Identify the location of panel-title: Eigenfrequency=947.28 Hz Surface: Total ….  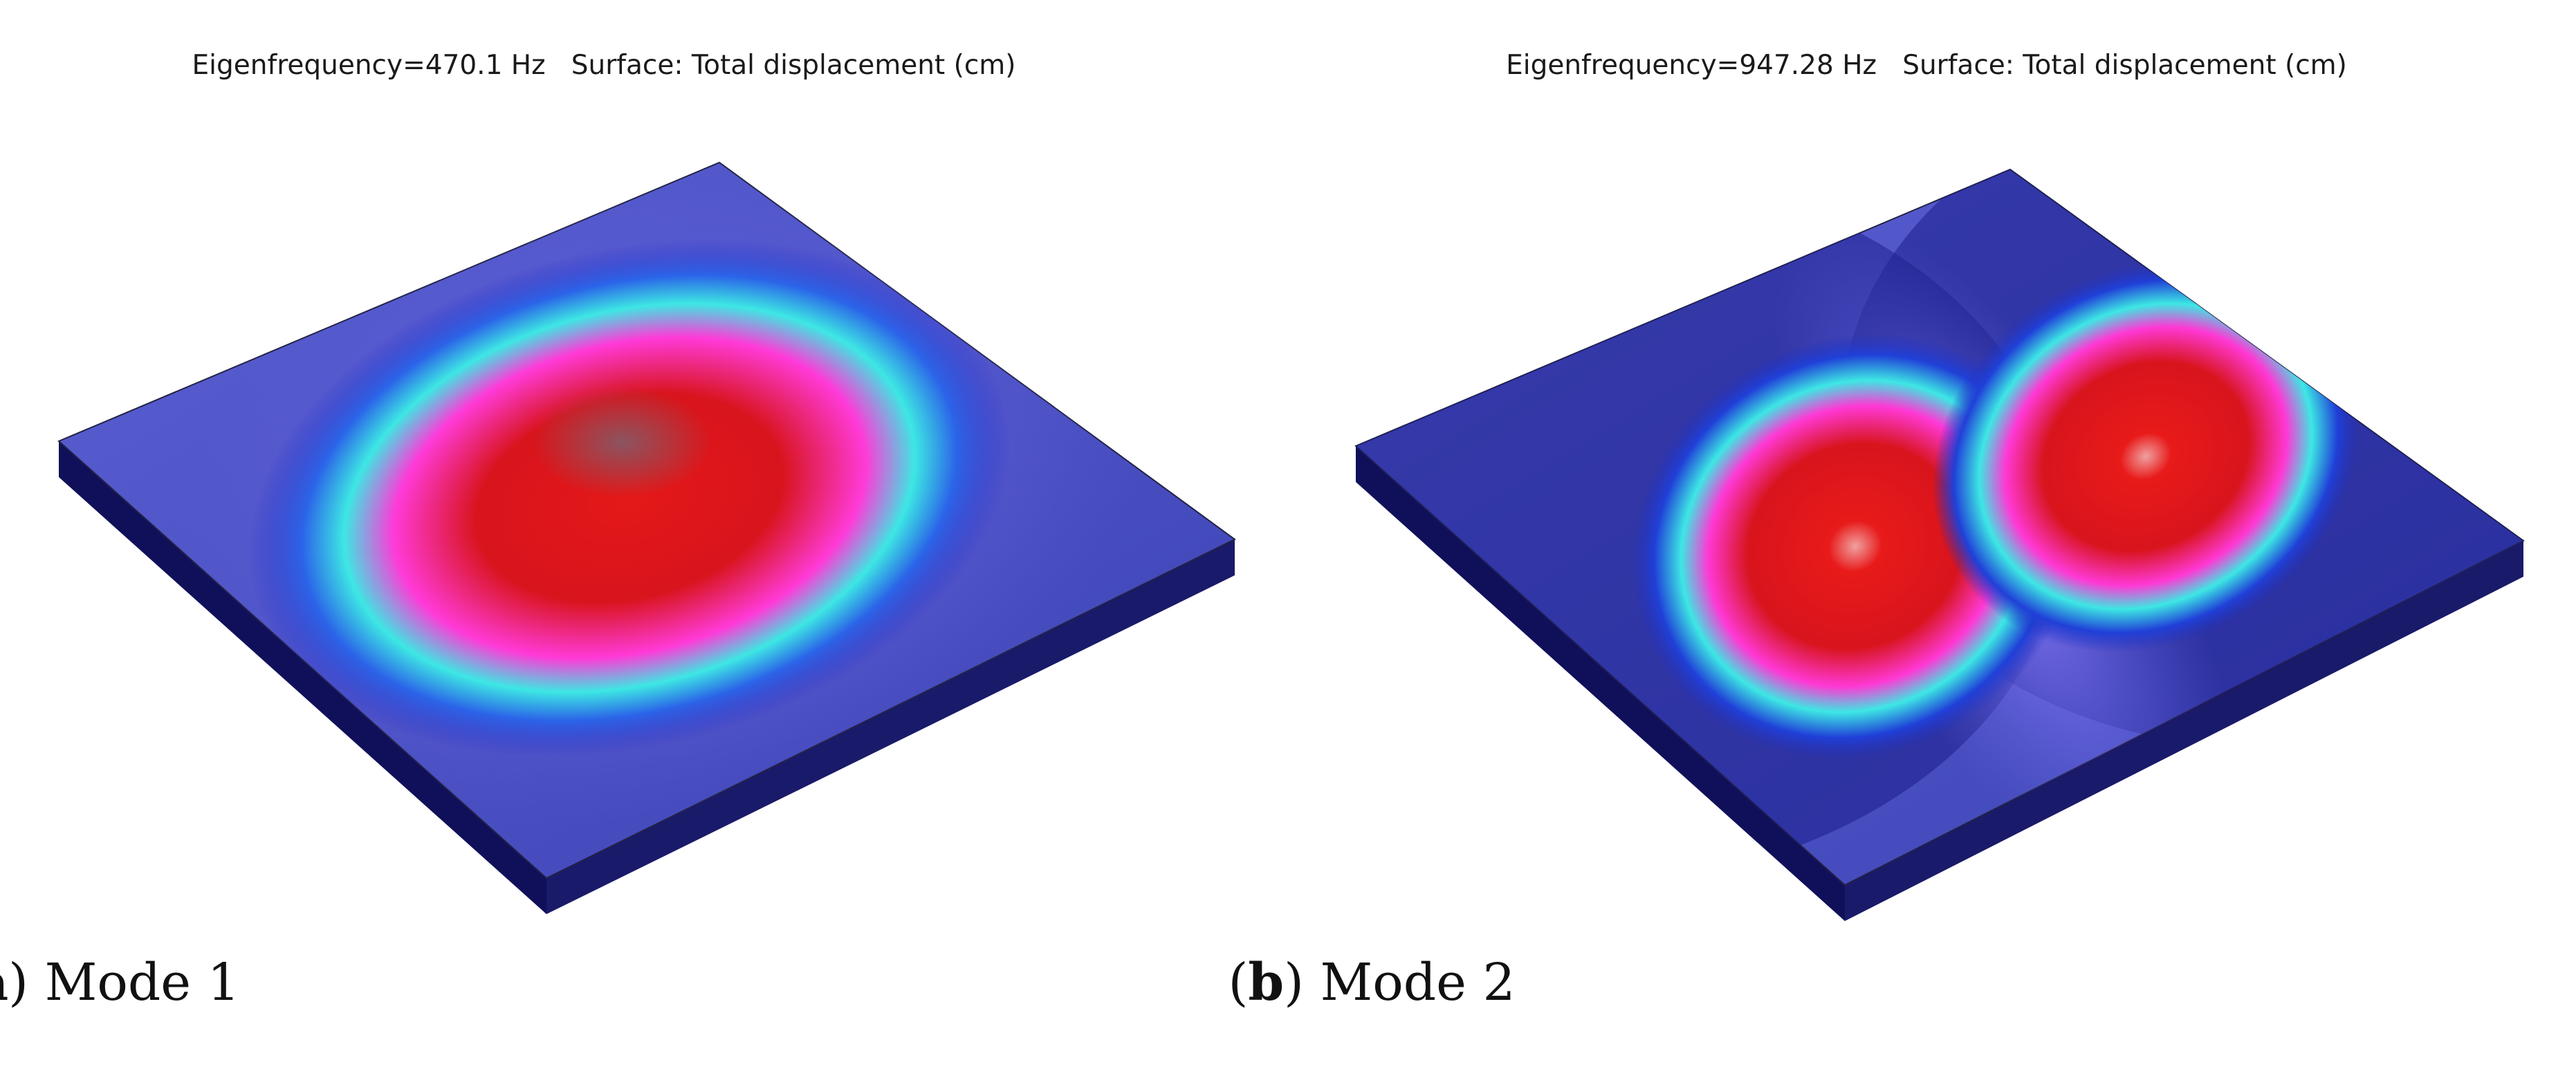
(1926, 65).